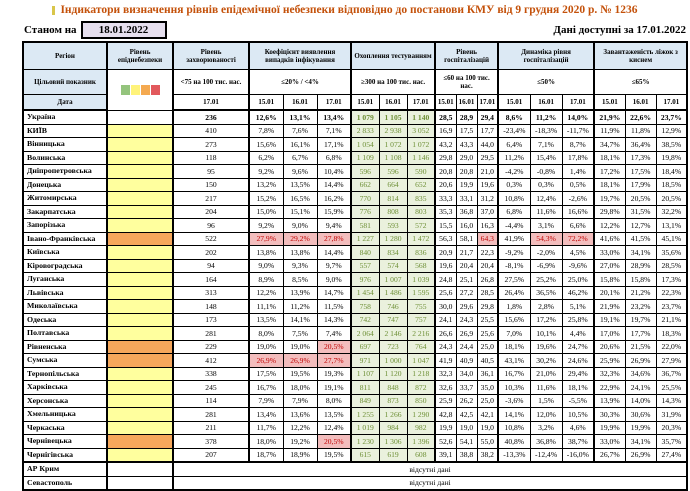  Describe the element at coordinates (466, 55) in the screenshot. I see `col-header-hospitalization: Рівень госпіталізацій` at that location.